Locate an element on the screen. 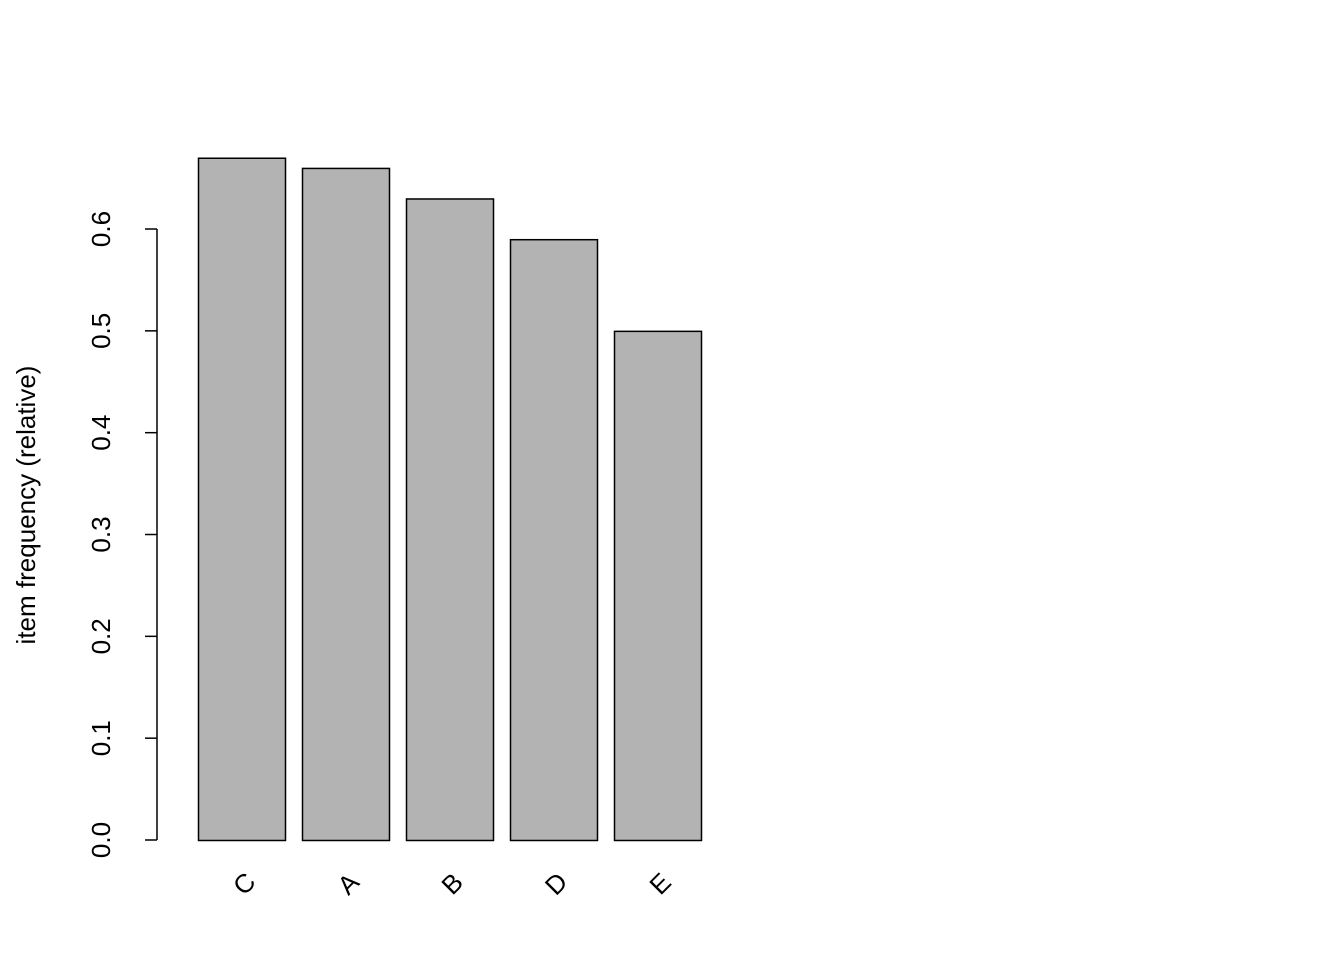 The width and height of the screenshot is (1344, 960). bar-A is located at coordinates (346, 504).